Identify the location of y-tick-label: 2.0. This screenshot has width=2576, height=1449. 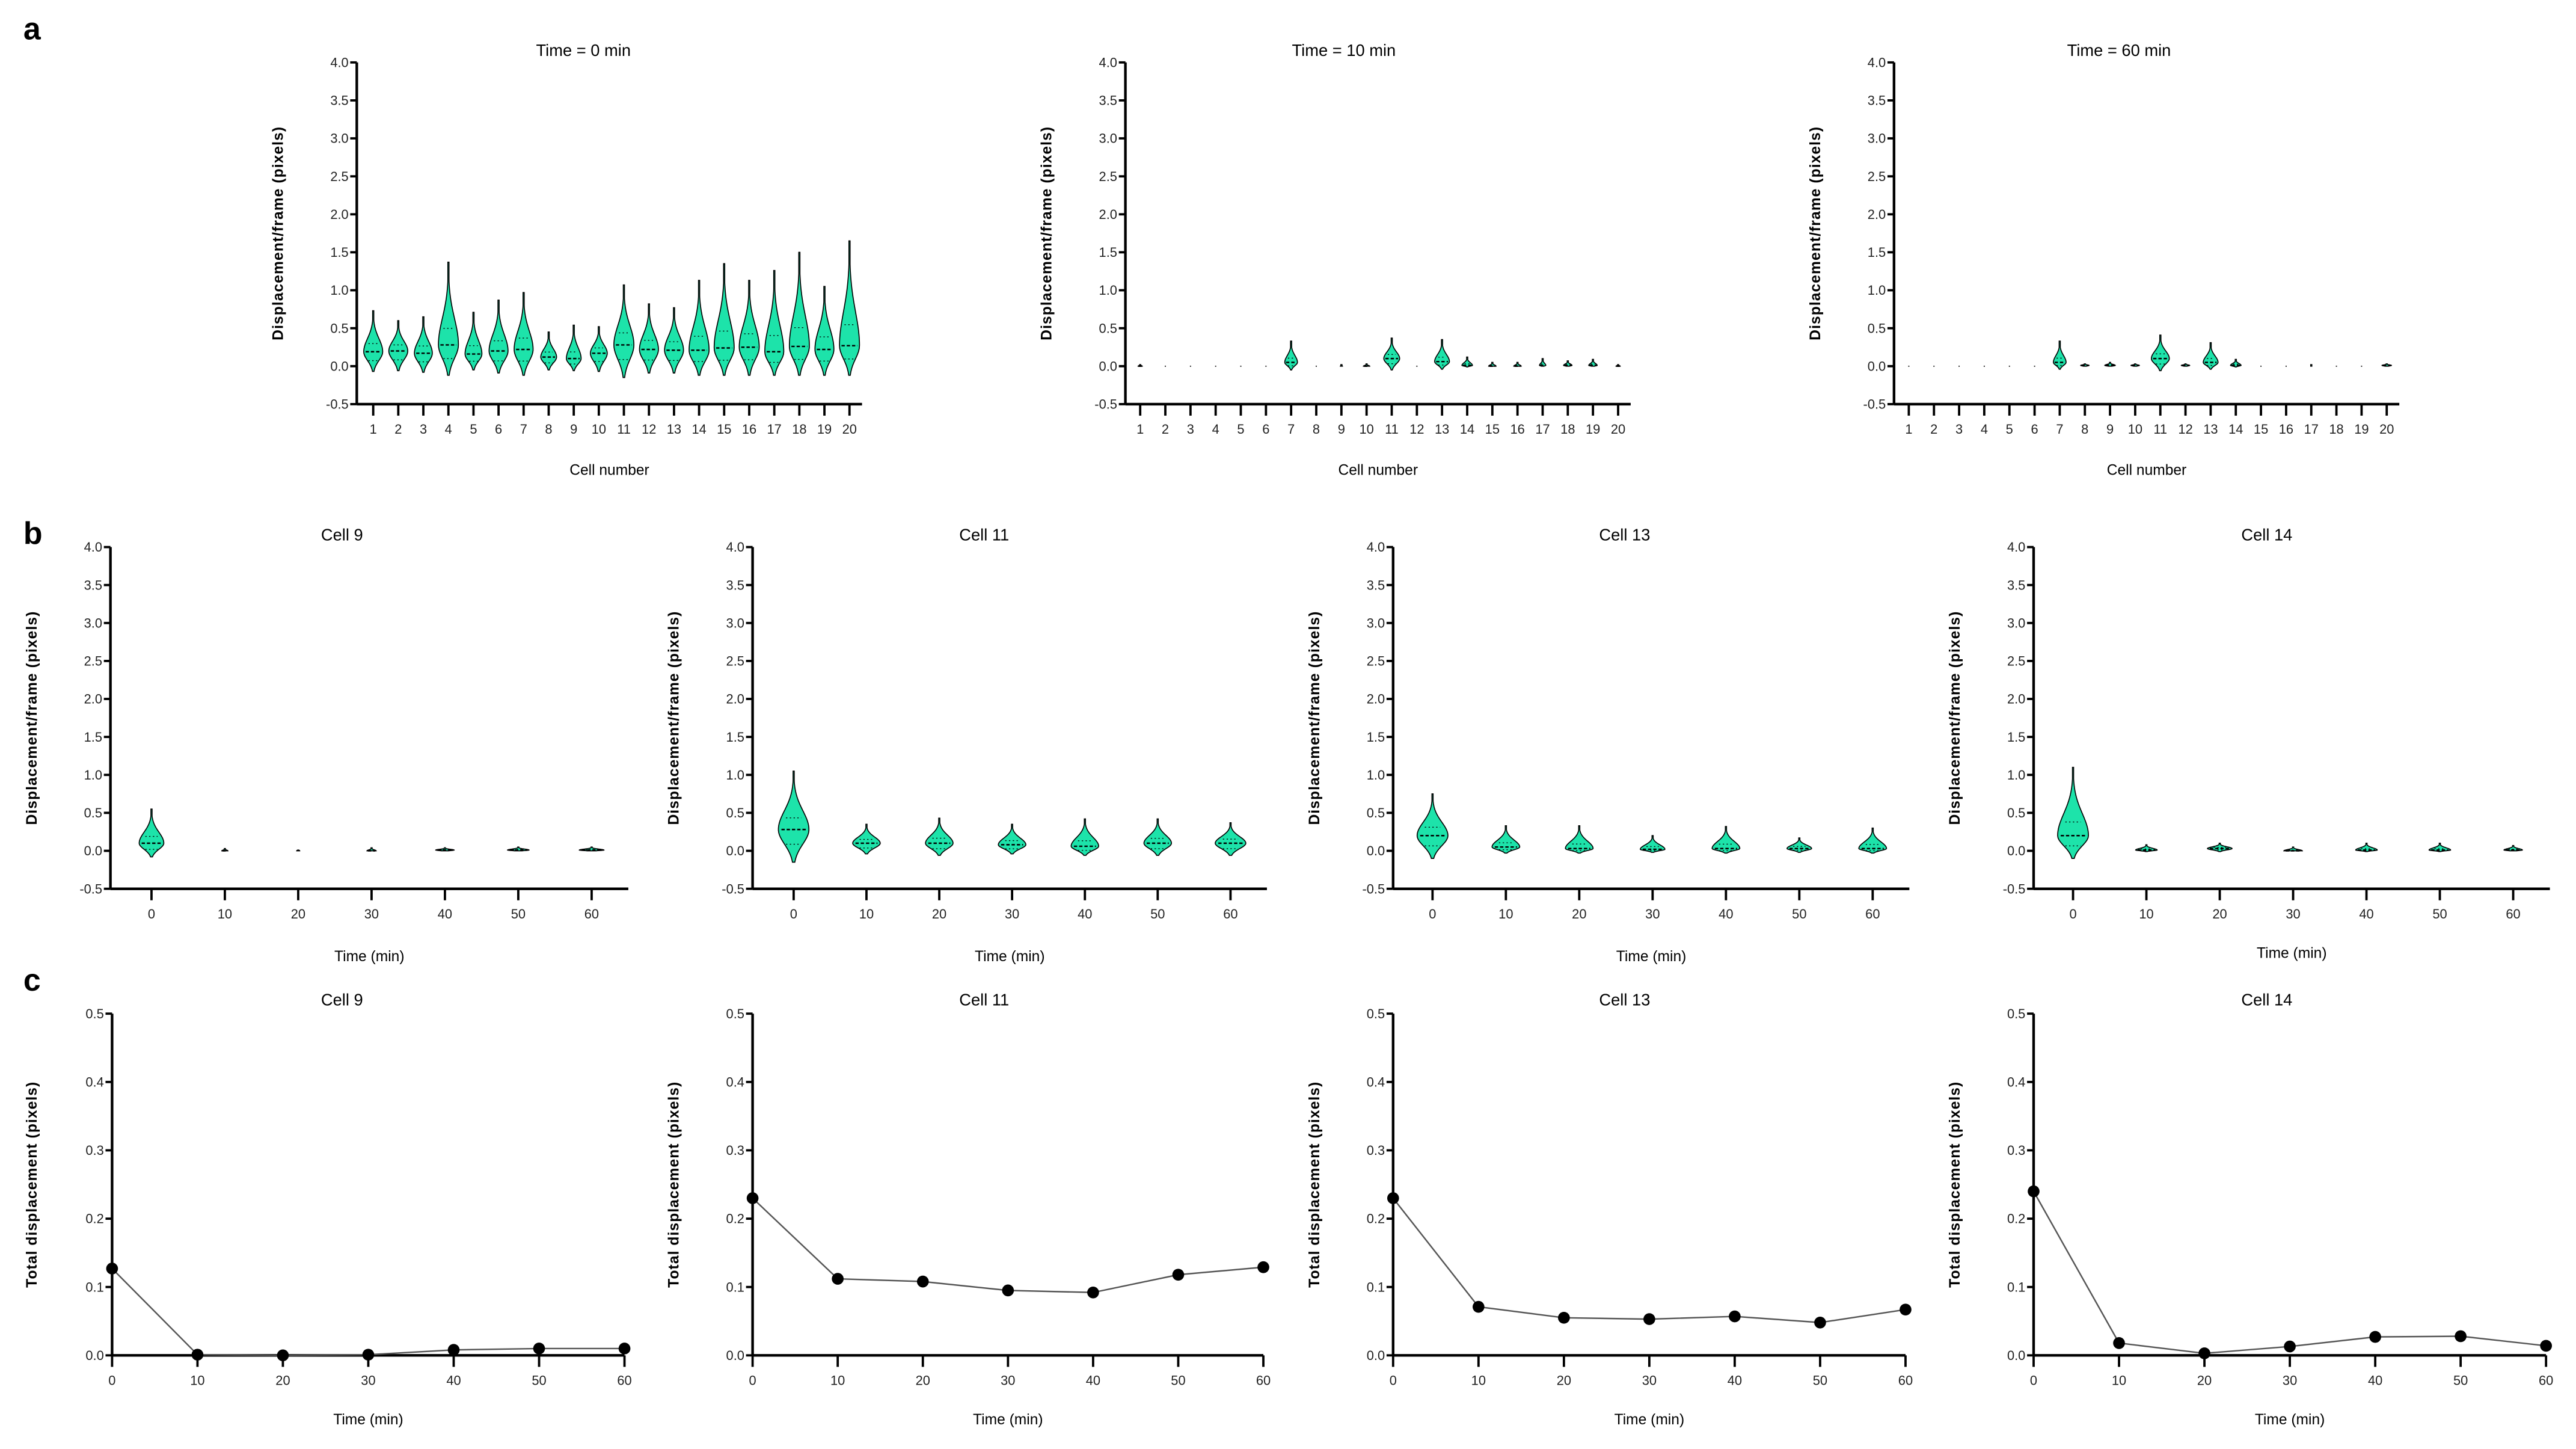
(2016, 699).